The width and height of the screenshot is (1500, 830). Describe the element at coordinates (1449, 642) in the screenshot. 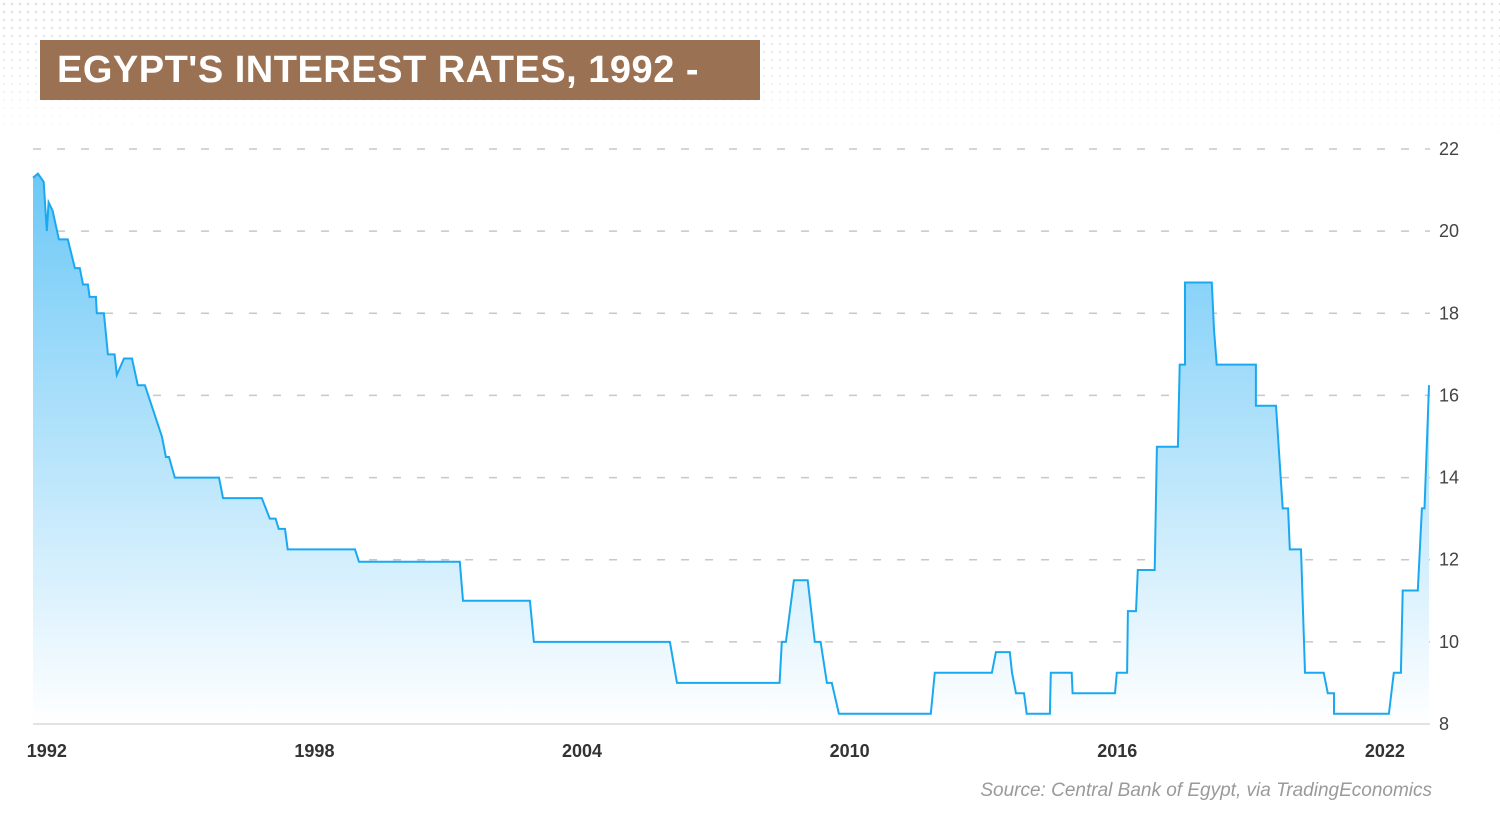

I see `y-tick-label: 10` at that location.